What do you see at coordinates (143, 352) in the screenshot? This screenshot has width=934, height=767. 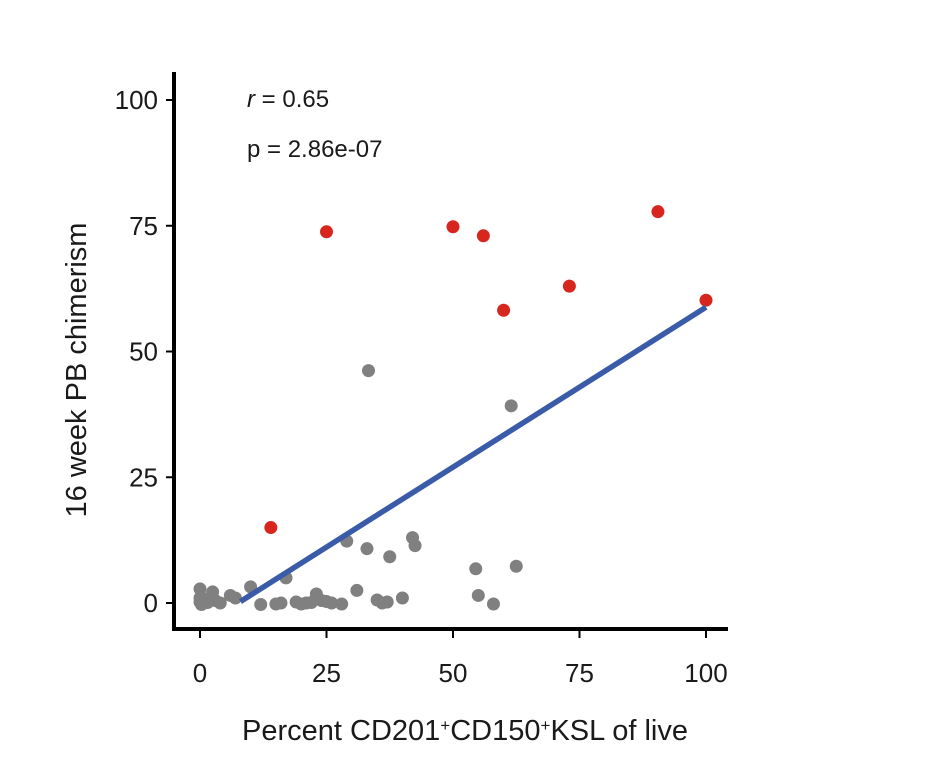 I see `y-tick-label: 50` at bounding box center [143, 352].